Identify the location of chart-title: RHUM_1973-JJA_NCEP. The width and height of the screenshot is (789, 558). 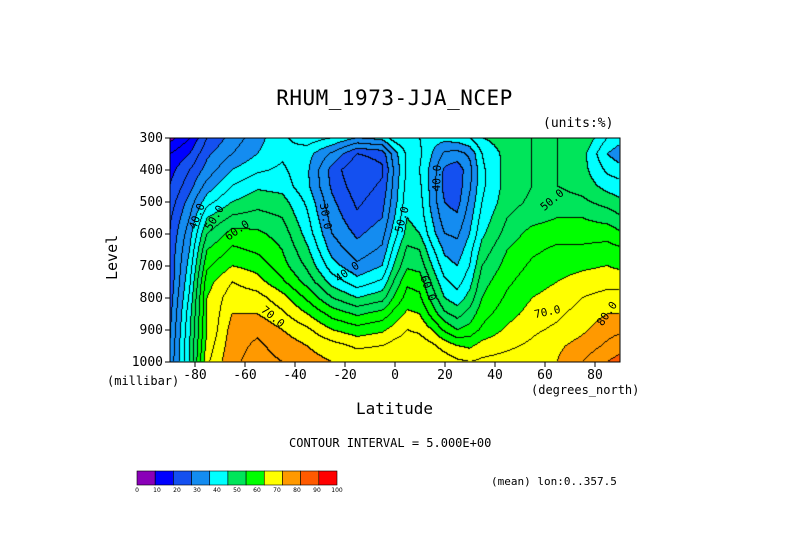
(394, 98).